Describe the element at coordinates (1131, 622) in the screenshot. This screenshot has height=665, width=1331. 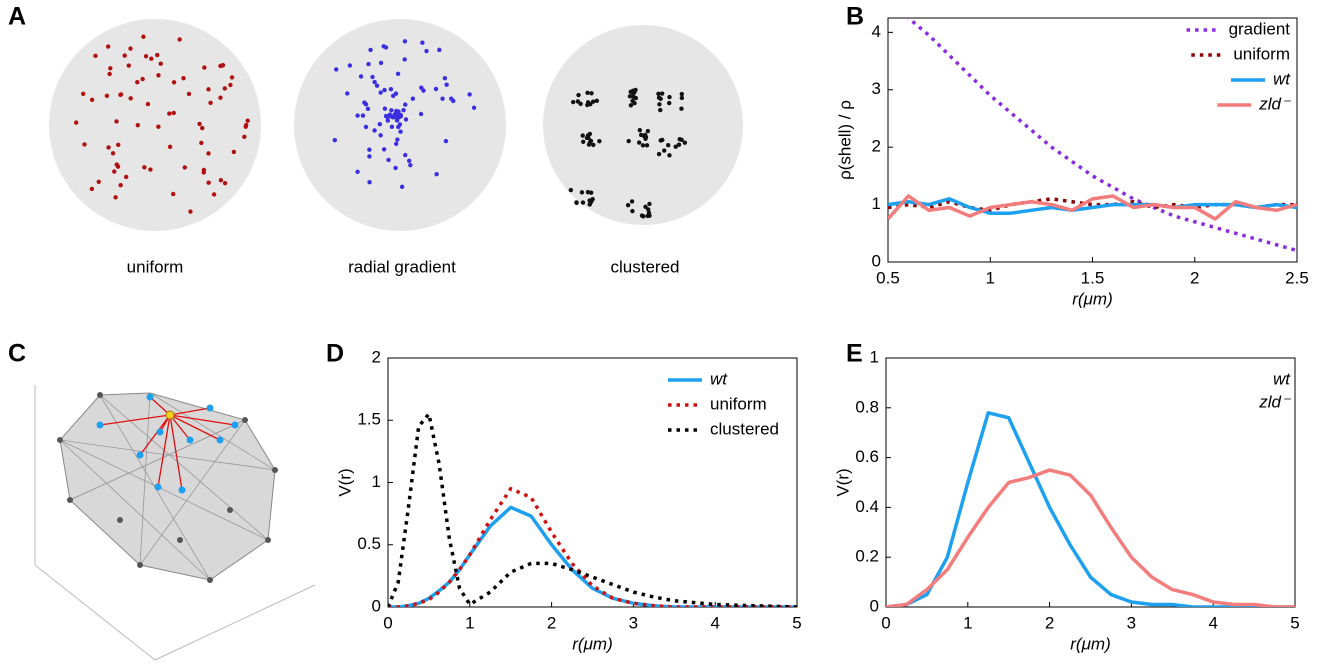
I see `x-tick-label: 3` at that location.